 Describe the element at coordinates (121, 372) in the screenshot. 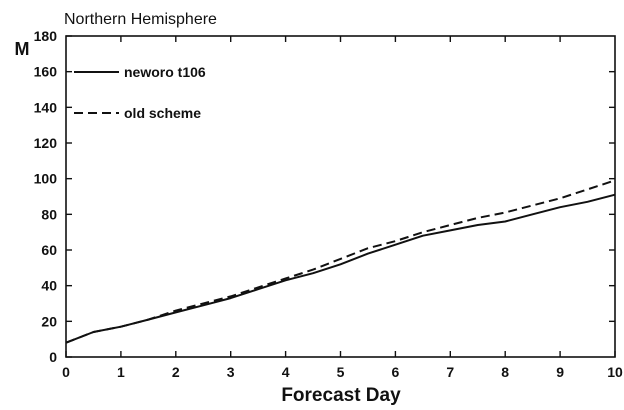

I see `x-tick-label: 1` at that location.